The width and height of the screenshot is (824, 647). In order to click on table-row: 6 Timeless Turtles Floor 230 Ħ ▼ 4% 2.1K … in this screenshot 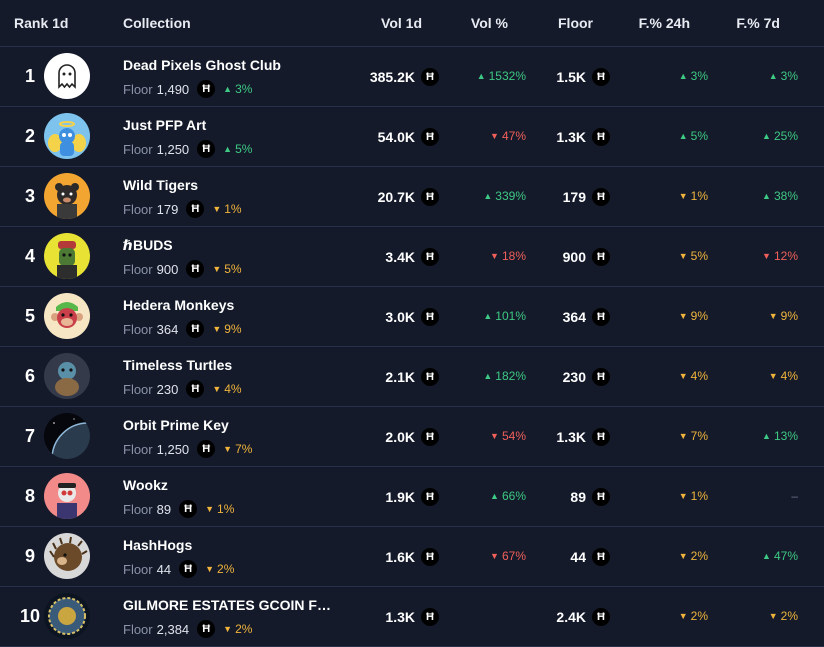, I will do `click(412, 377)`.